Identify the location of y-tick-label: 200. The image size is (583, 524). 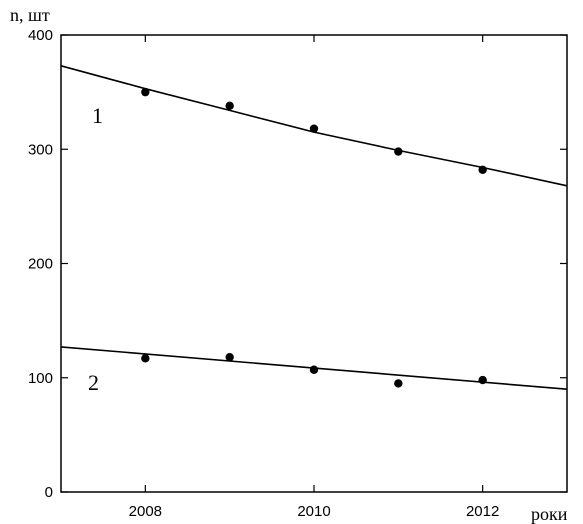
(40, 264).